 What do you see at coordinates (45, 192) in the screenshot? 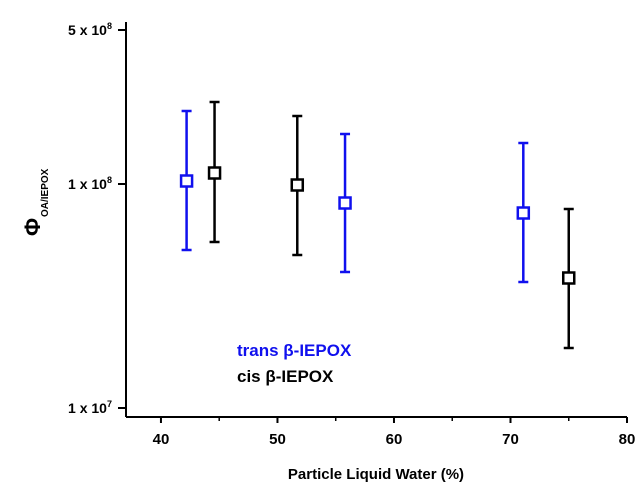
I see `y-axis-label-subscript: OA/IEPOX` at bounding box center [45, 192].